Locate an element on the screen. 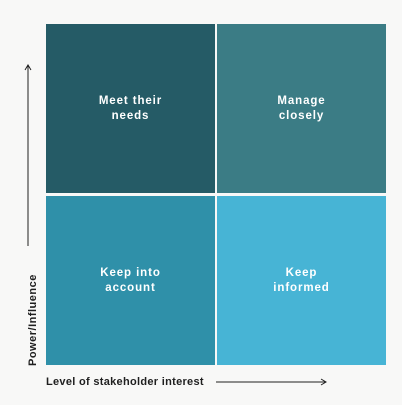 This screenshot has width=402, height=405. x-axis-arrow-icon is located at coordinates (271, 382).